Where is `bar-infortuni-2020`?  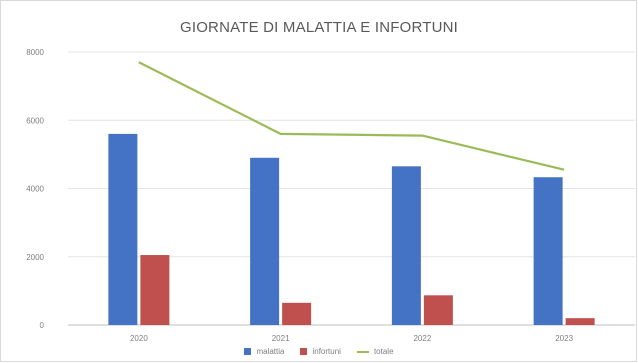 bar-infortuni-2020 is located at coordinates (155, 290).